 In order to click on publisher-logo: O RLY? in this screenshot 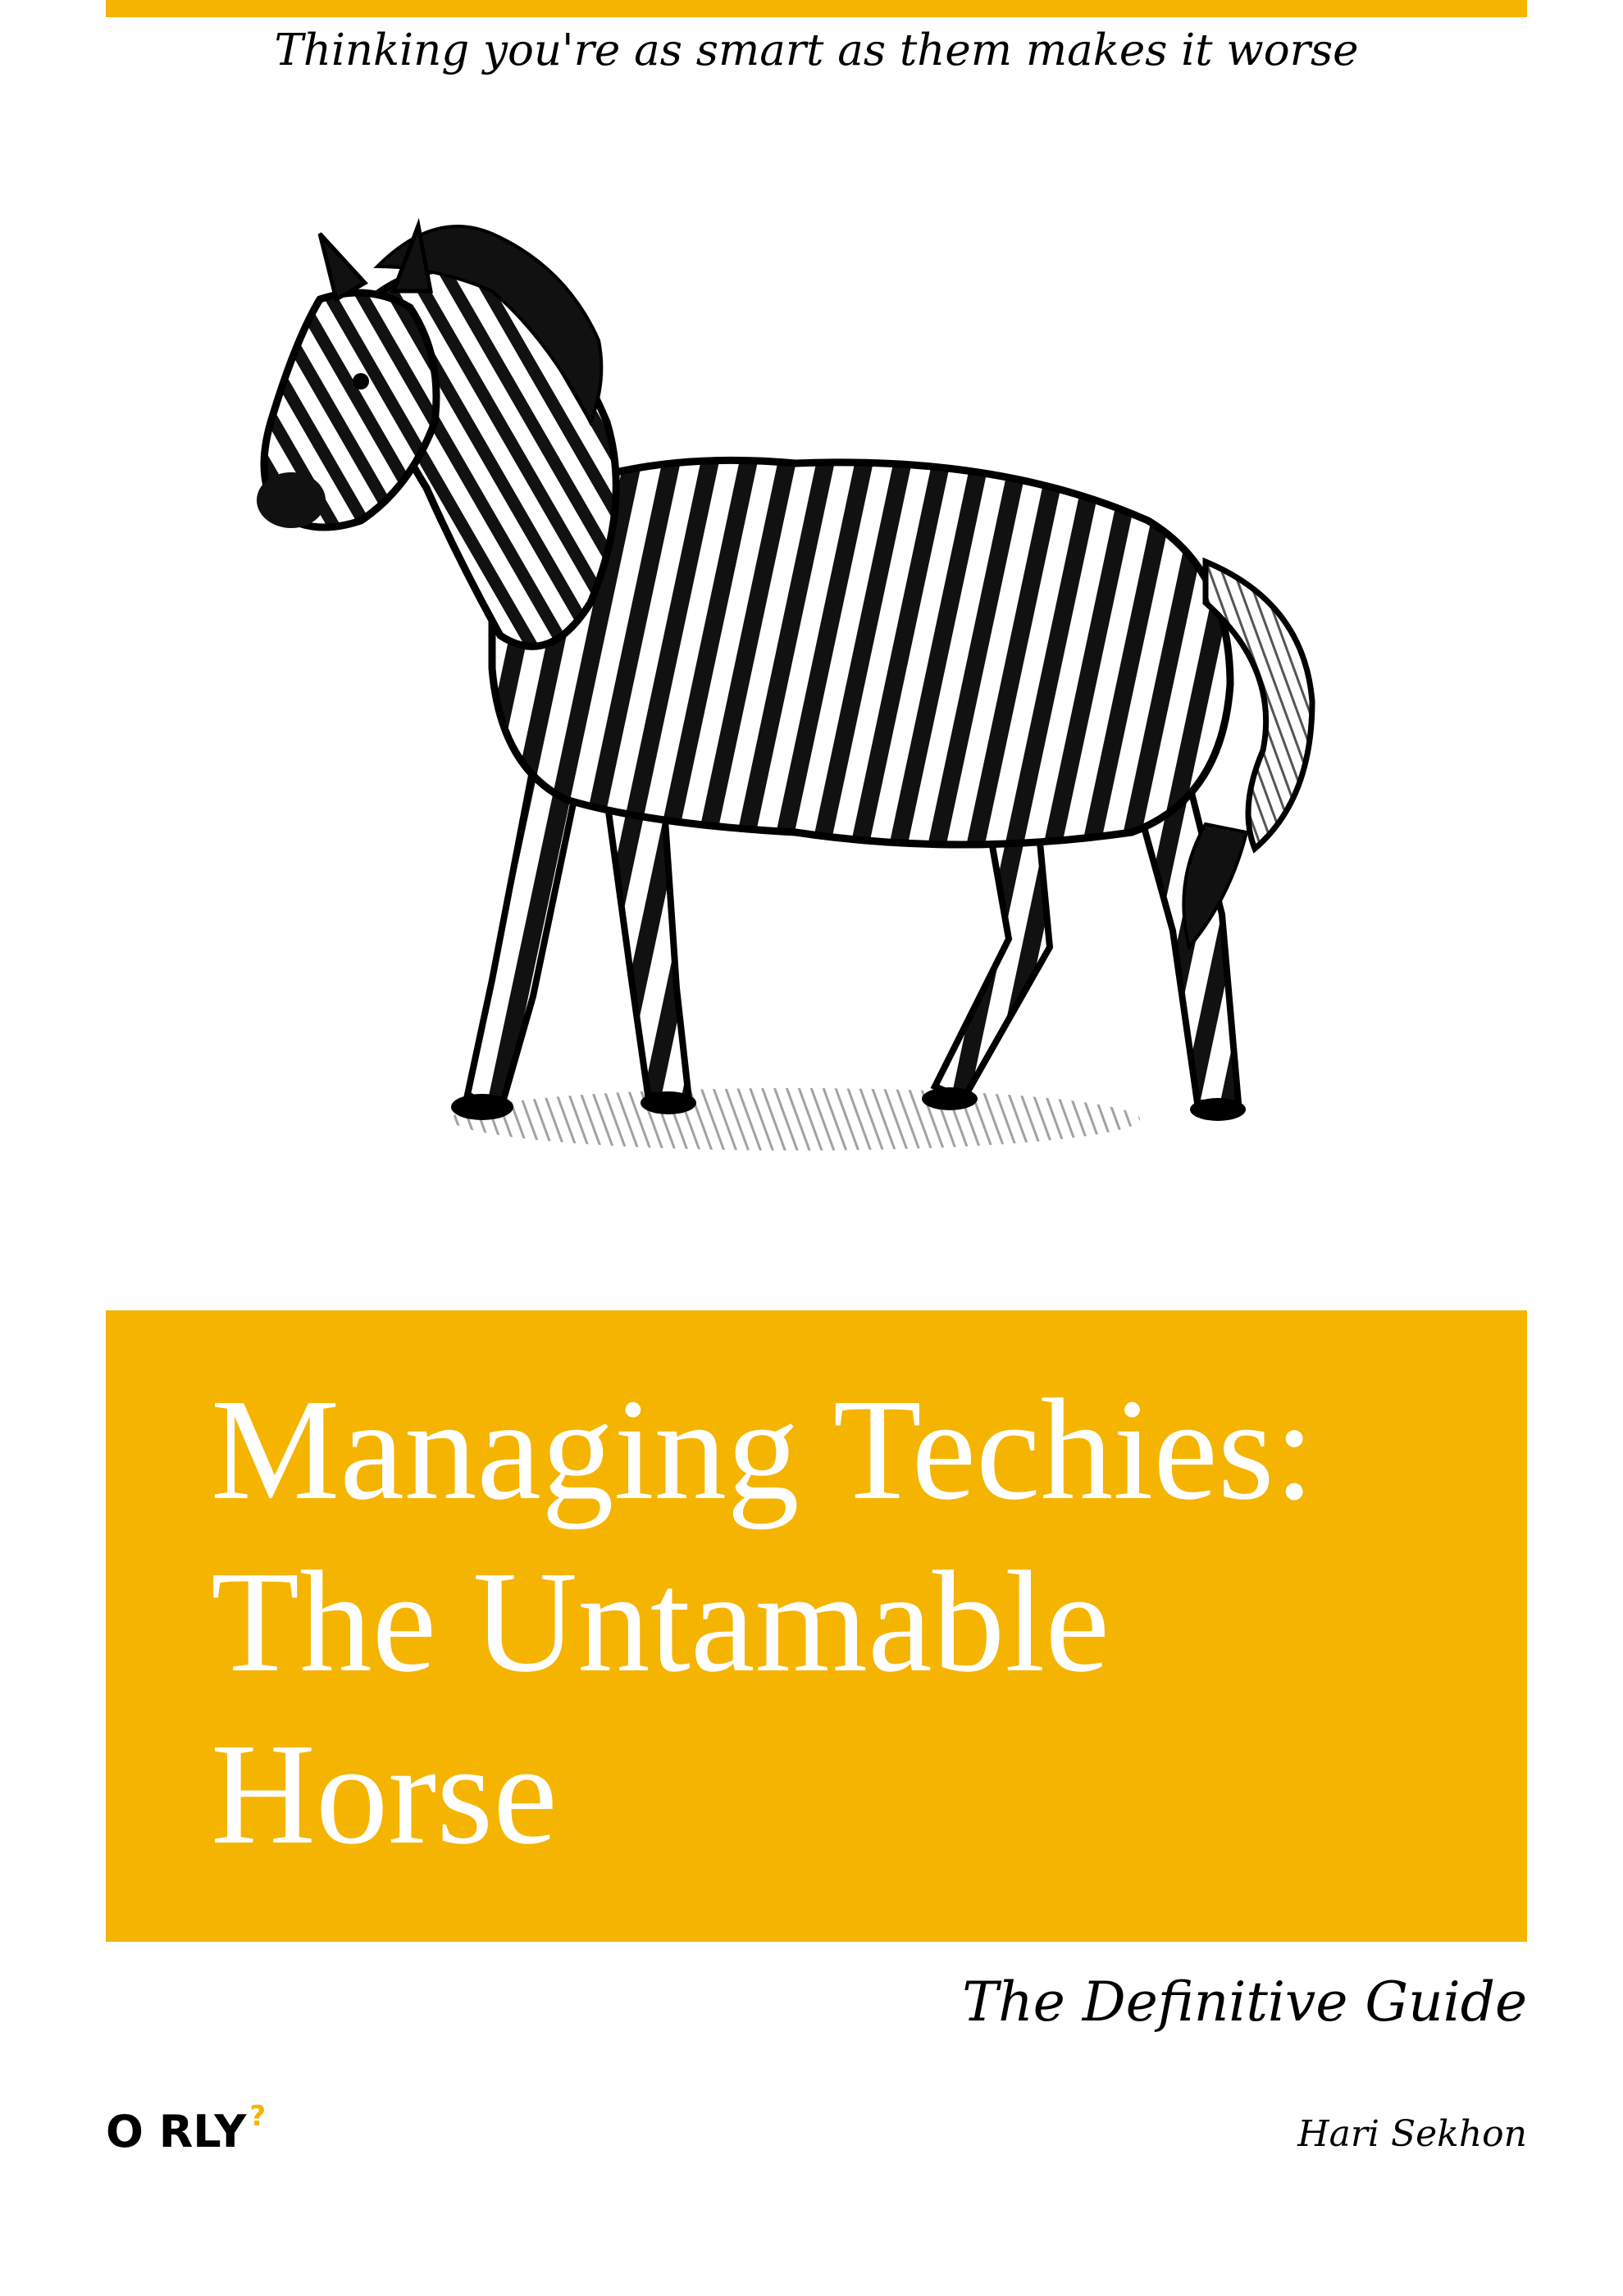, I will do `click(186, 2135)`.